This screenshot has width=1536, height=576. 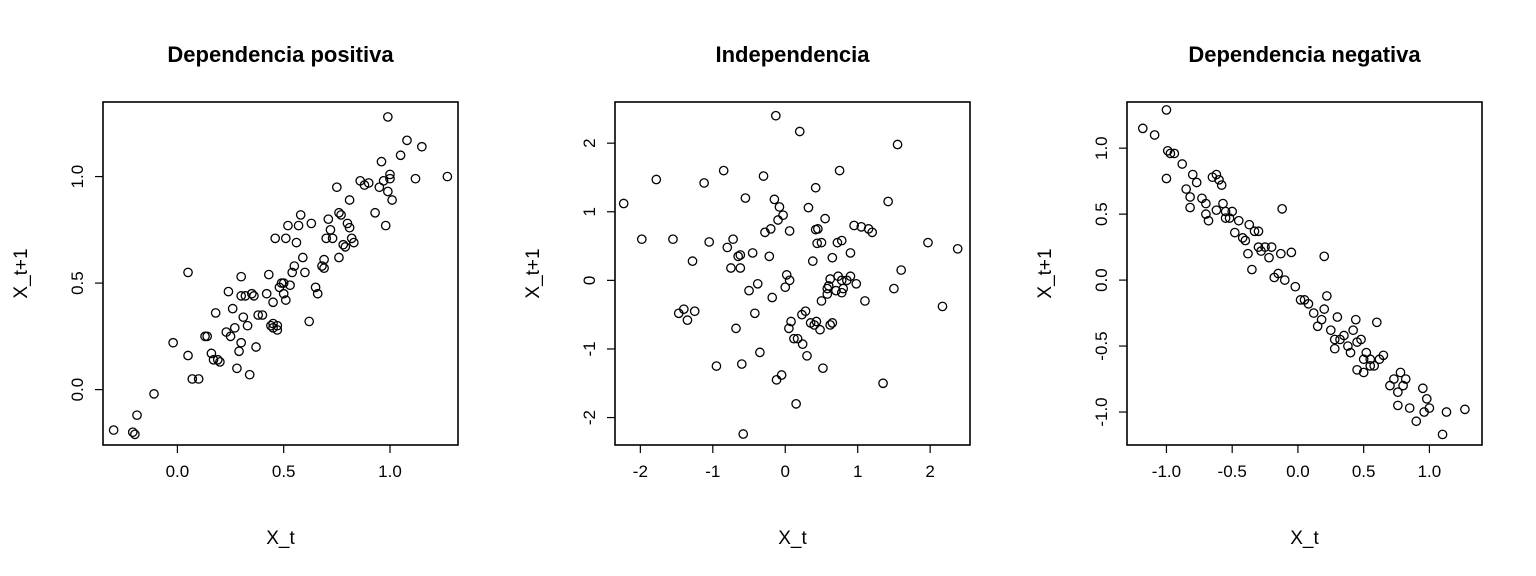 What do you see at coordinates (1232, 471) in the screenshot?
I see `x-tick-label: -0.5` at bounding box center [1232, 471].